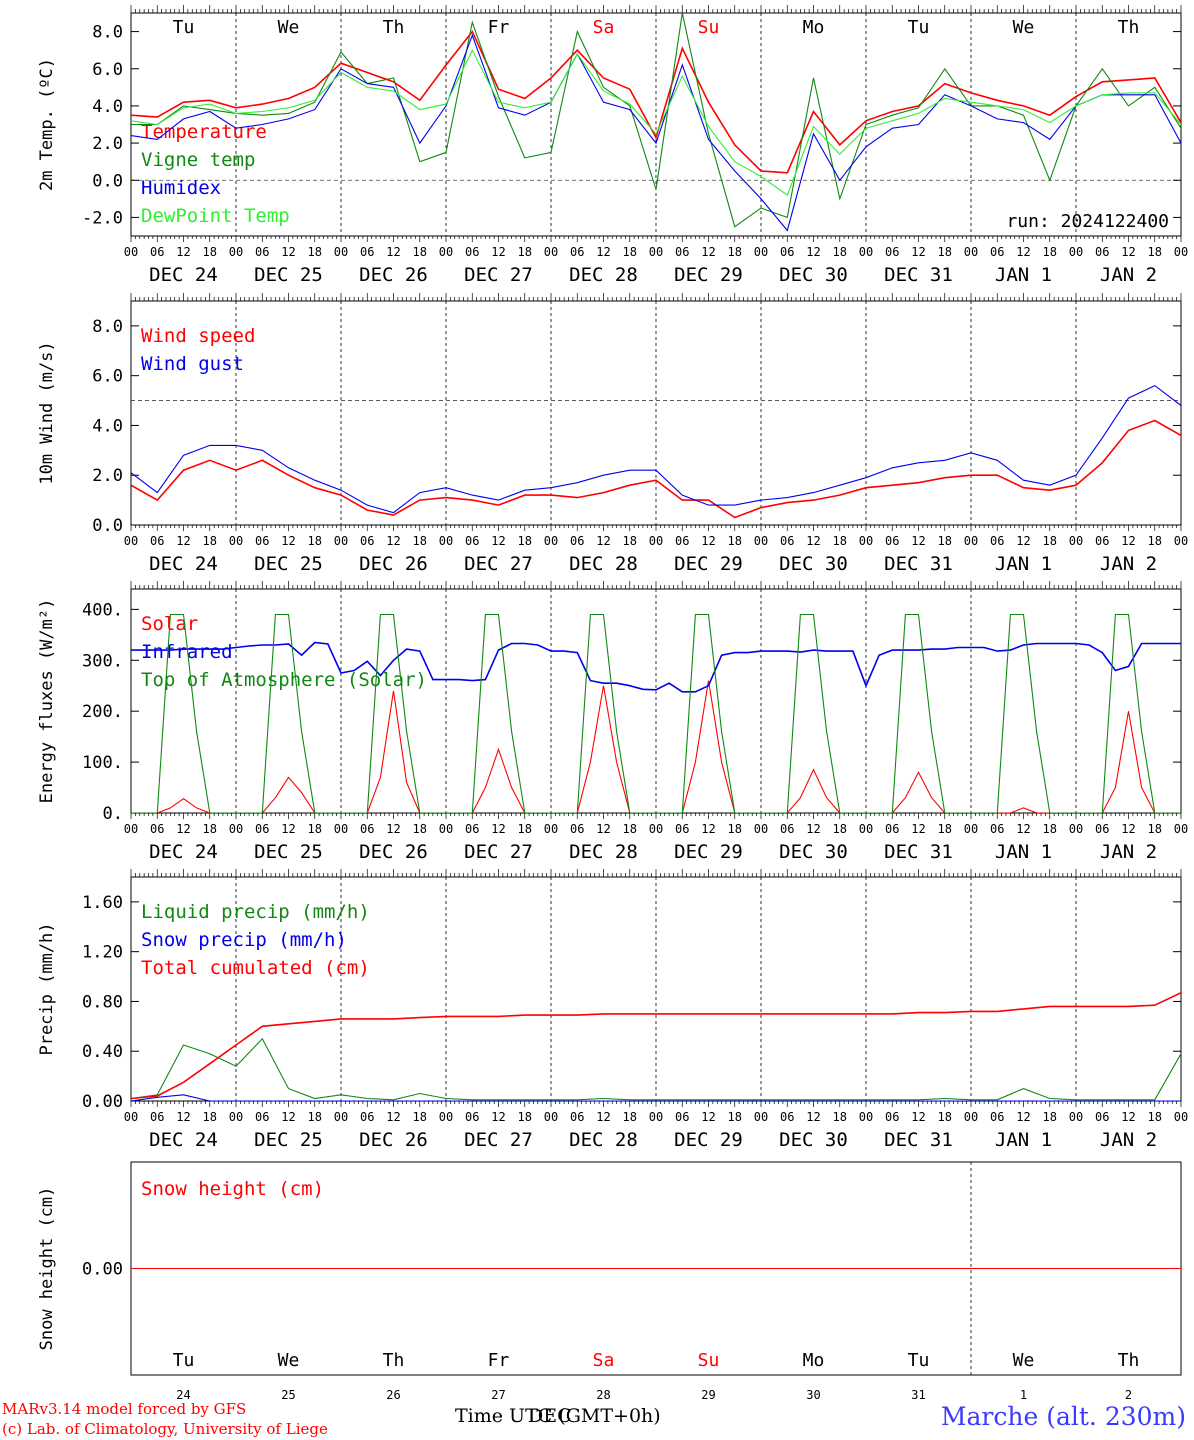 This screenshot has height=1440, width=1194. Describe the element at coordinates (656, 102) in the screenshot. I see `series-line-temperature` at that location.